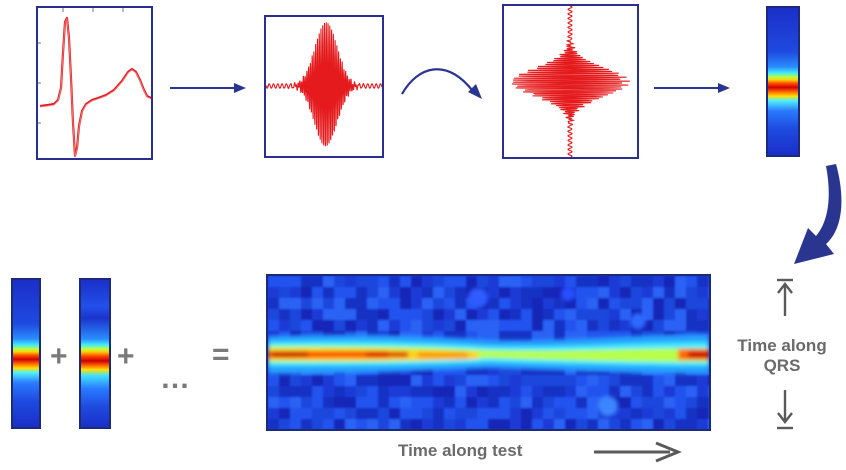 This screenshot has width=846, height=470. Describe the element at coordinates (126, 356) in the screenshot. I see `plus-operator-2: +` at that location.